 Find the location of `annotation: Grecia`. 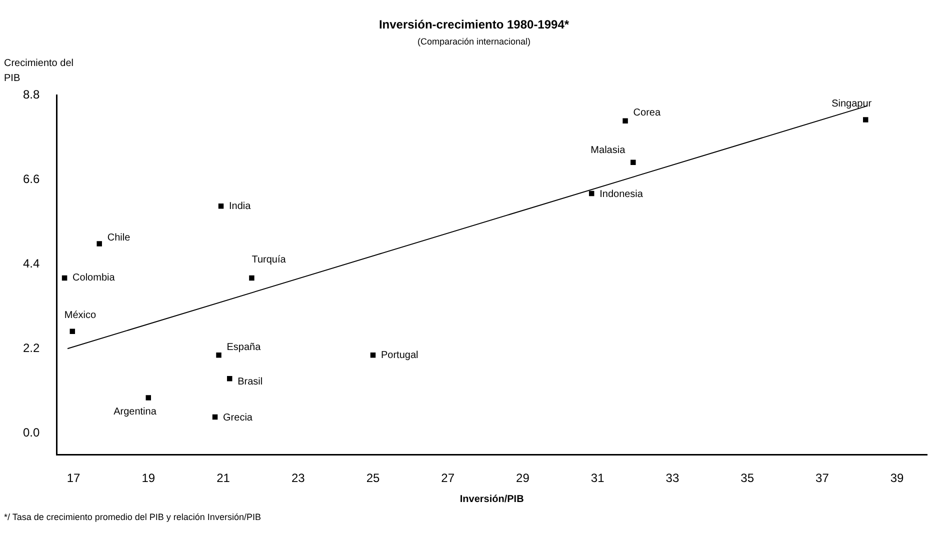

annotation: Grecia is located at coordinates (238, 418).